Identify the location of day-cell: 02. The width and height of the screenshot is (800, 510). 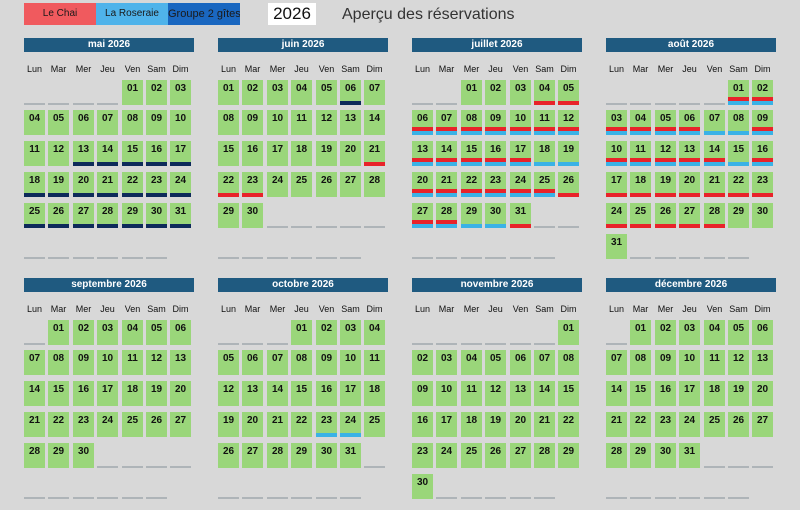
(156, 92).